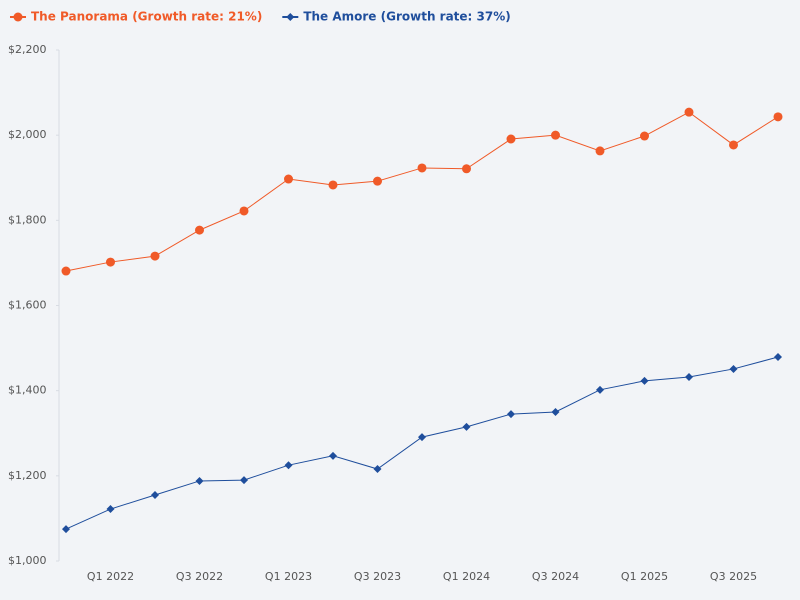 The height and width of the screenshot is (600, 800). Describe the element at coordinates (27, 49) in the screenshot. I see `y-tick-label: $2,200` at that location.